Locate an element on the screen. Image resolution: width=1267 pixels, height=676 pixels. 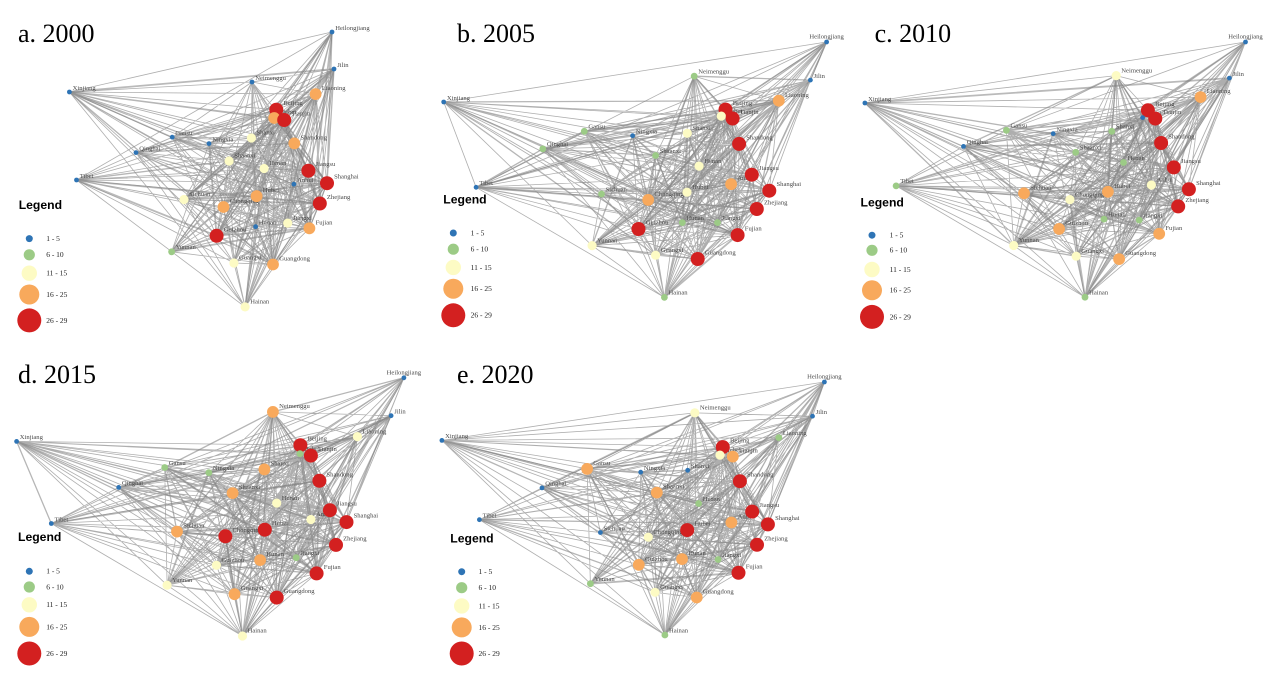
svg-text: Fujian is located at coordinates (755, 566).